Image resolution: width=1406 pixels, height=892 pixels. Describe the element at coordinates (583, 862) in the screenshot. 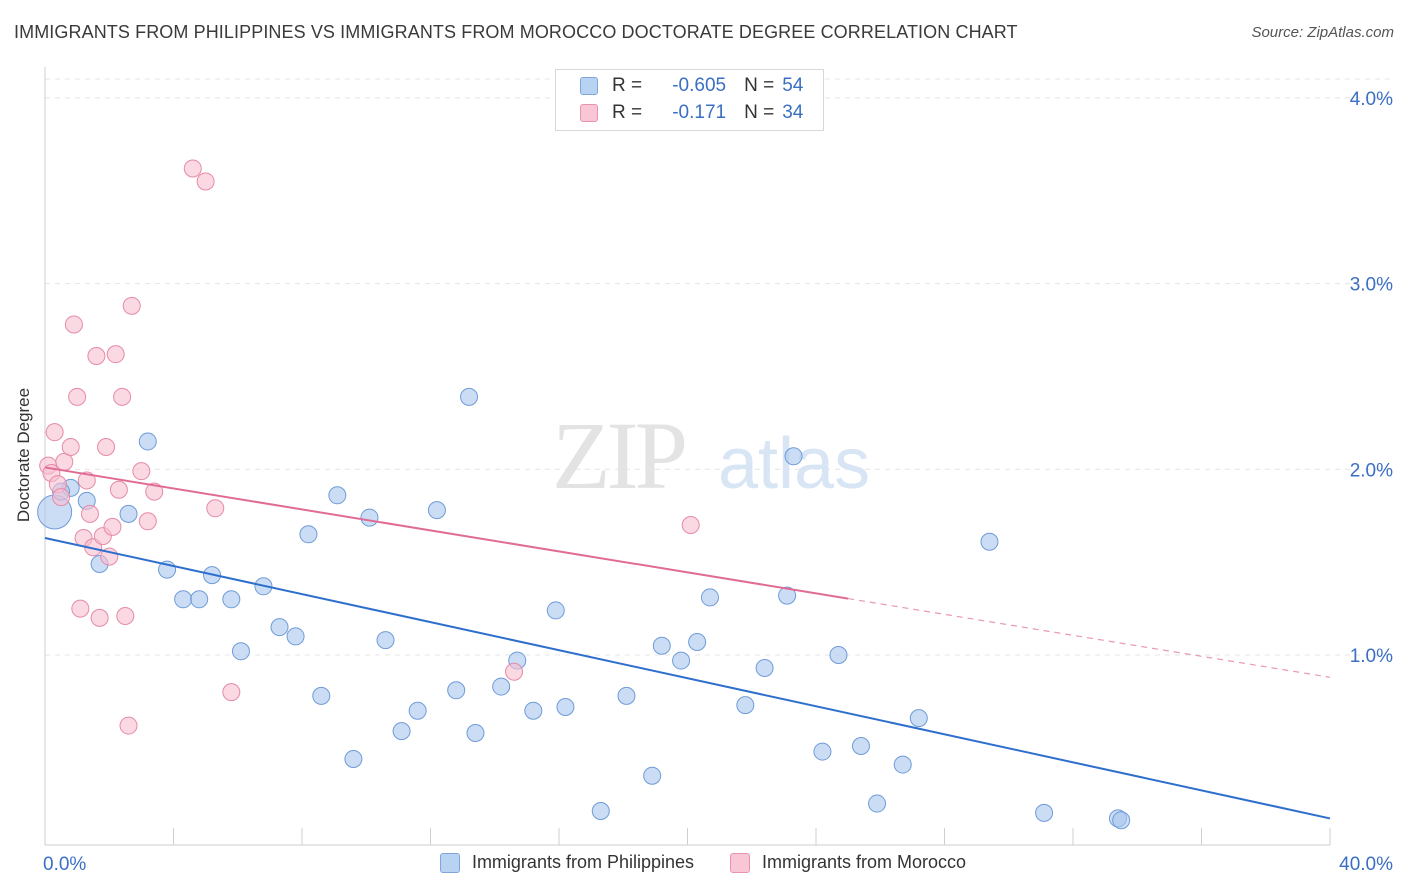

I see `legend-label-philippines: Immigrants from Philippines` at that location.